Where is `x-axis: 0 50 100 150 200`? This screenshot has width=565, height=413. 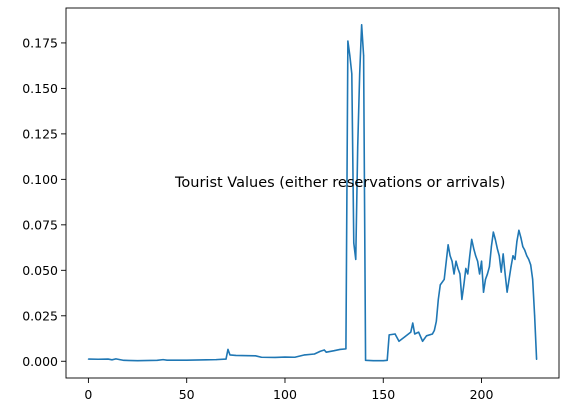
x-axis: 0 50 100 150 200 is located at coordinates (289, 390).